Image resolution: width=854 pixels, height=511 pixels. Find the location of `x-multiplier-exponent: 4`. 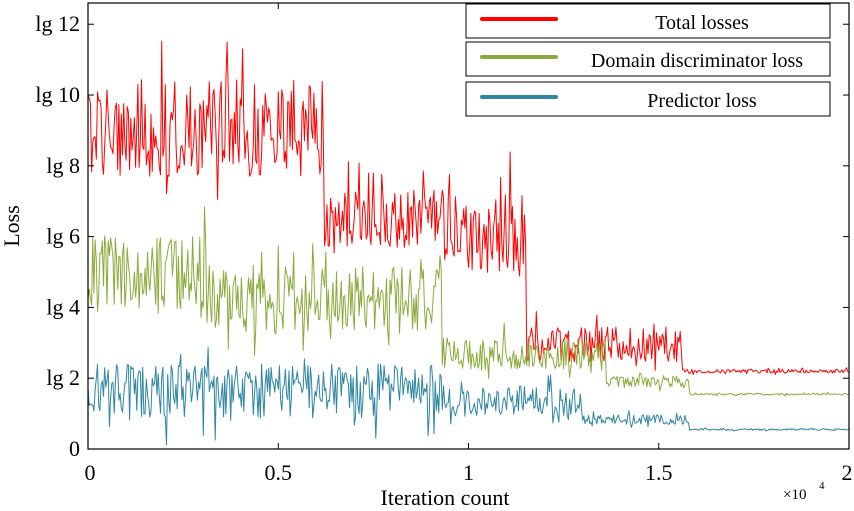

x-multiplier-exponent: 4 is located at coordinates (822, 486).